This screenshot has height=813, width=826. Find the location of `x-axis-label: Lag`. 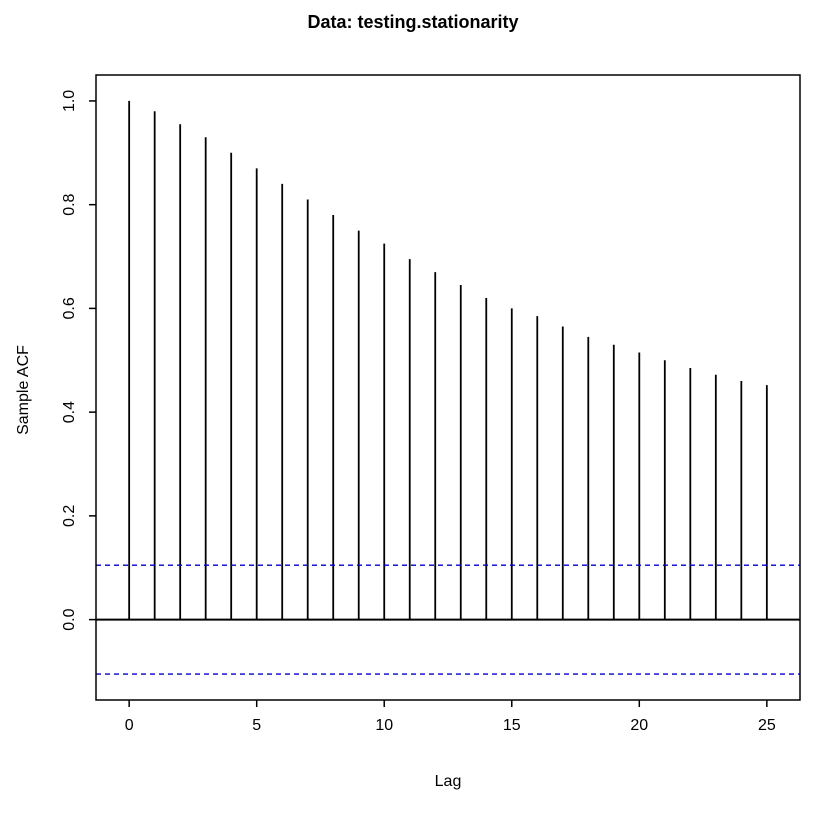

x-axis-label: Lag is located at coordinates (448, 781).